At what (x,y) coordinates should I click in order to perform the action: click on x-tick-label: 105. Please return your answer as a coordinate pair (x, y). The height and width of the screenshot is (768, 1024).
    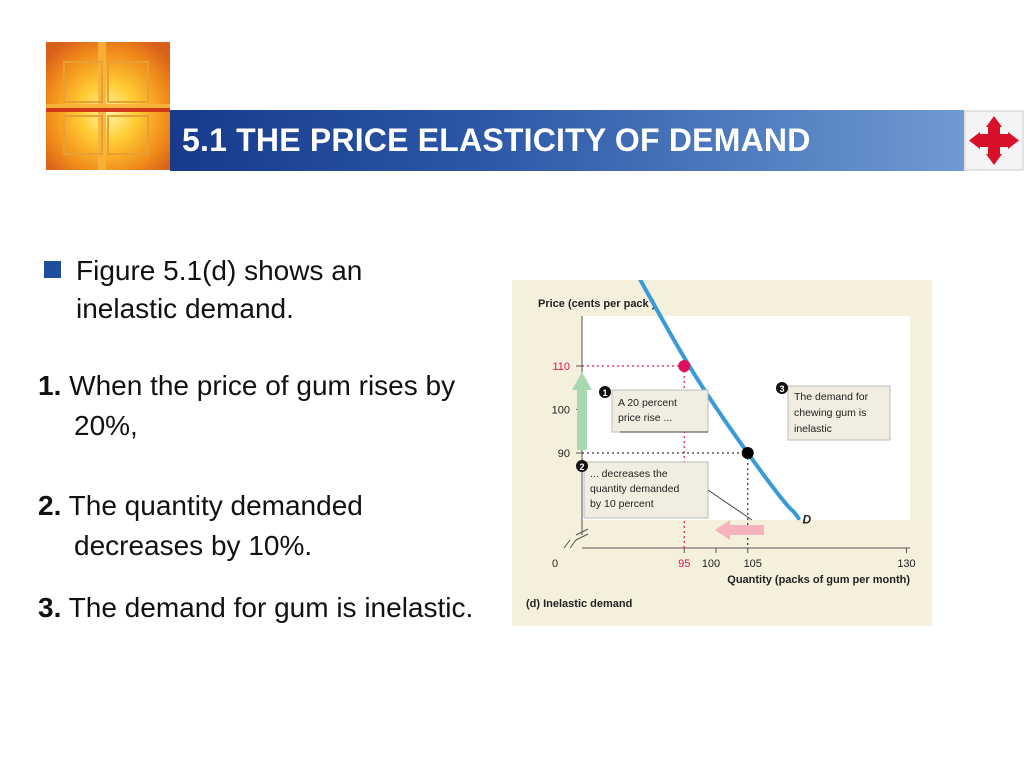
    Looking at the image, I should click on (753, 564).